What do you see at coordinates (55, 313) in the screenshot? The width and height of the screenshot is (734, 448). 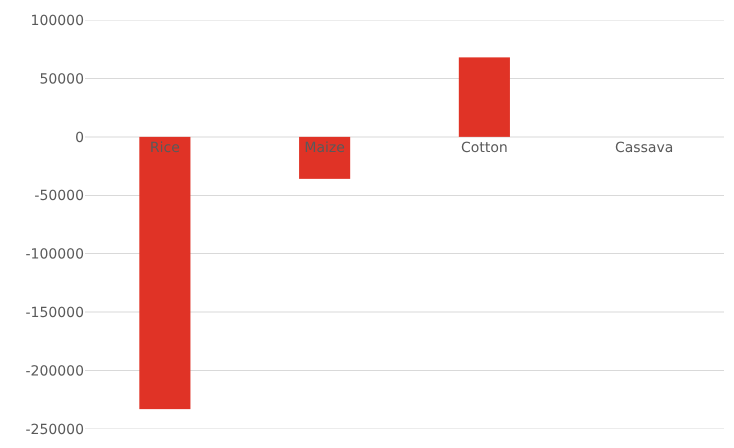 I see `y-tick-label: -150000` at bounding box center [55, 313].